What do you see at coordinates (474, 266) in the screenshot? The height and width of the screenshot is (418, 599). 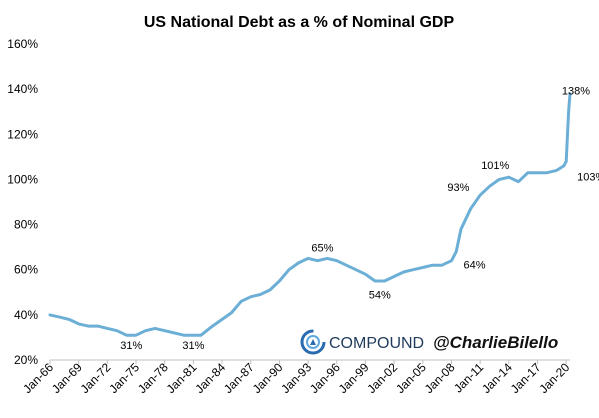 I see `data-label: 64%` at bounding box center [474, 266].